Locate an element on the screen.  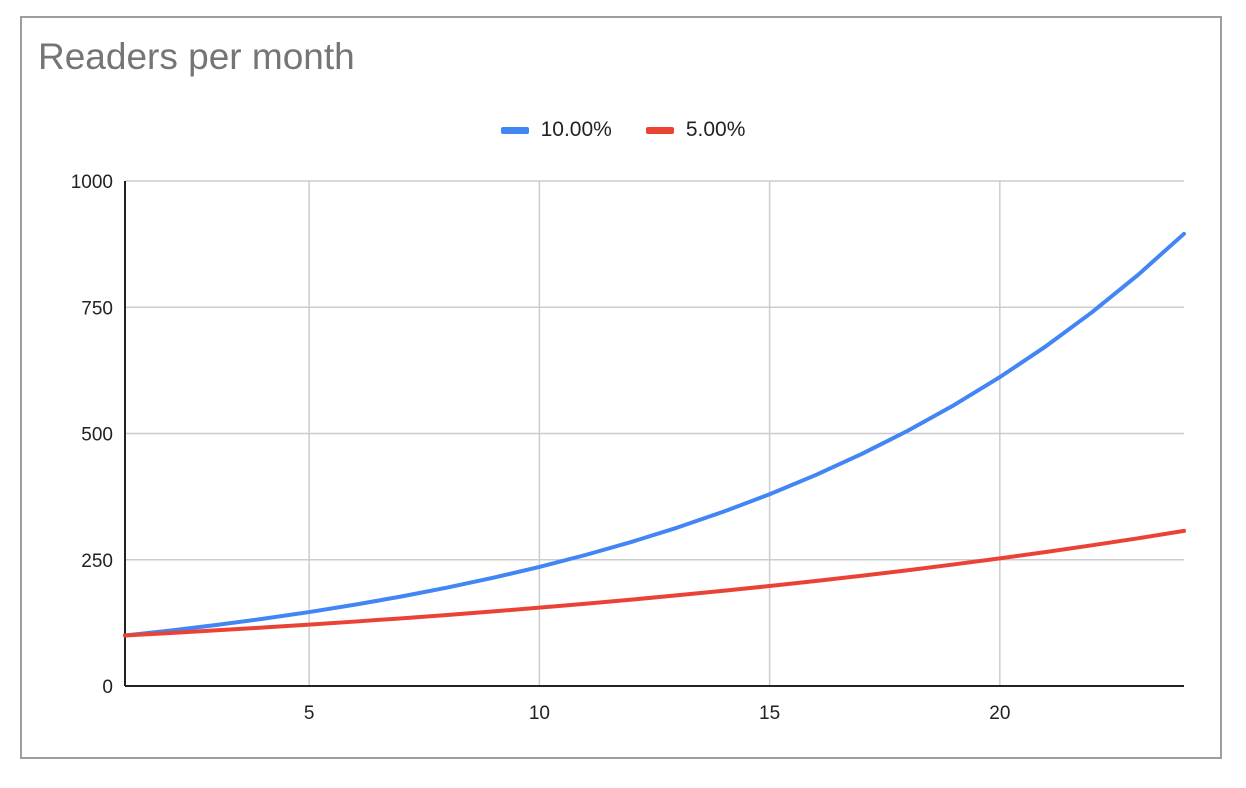
y-tick-label: 750 is located at coordinates (97, 308).